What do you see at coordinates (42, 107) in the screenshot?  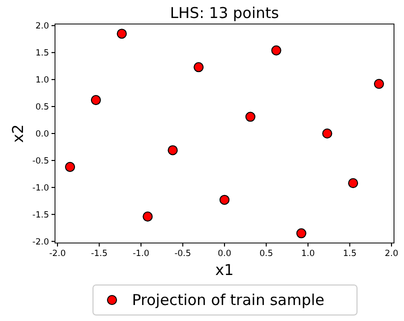 I see `y-tick-label: 0.5` at bounding box center [42, 107].